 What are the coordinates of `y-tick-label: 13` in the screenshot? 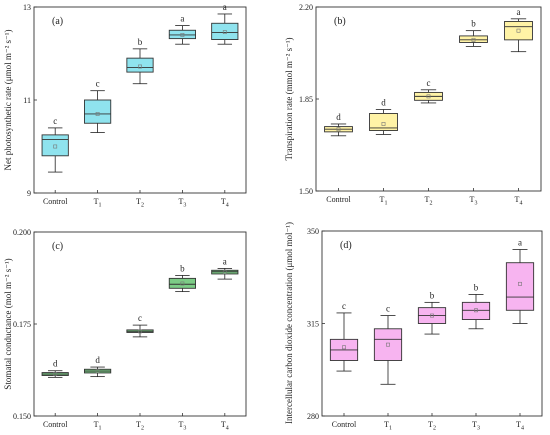 It's located at (27, 7).